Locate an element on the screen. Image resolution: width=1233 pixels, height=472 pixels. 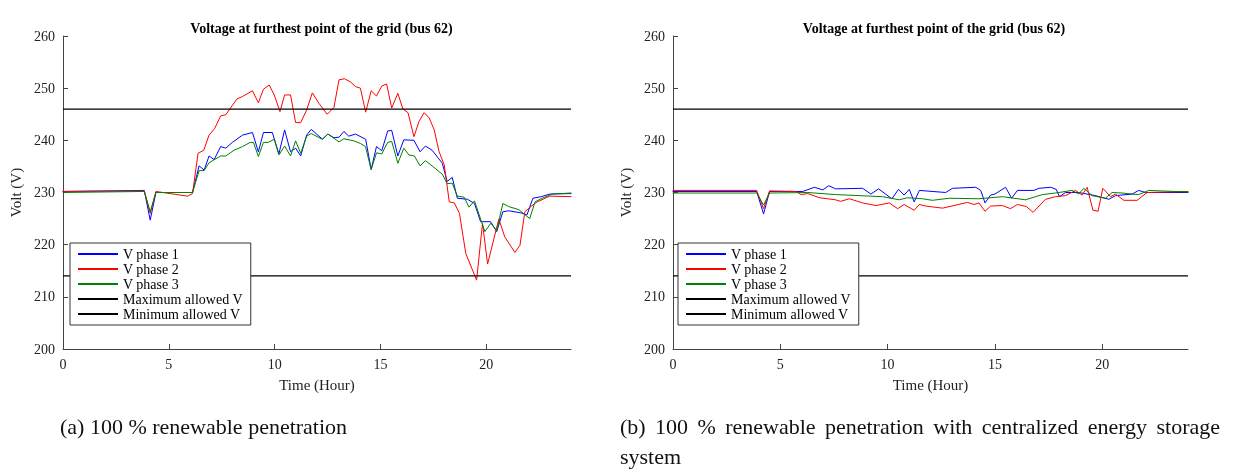
line-series is located at coordinates (930, 196).